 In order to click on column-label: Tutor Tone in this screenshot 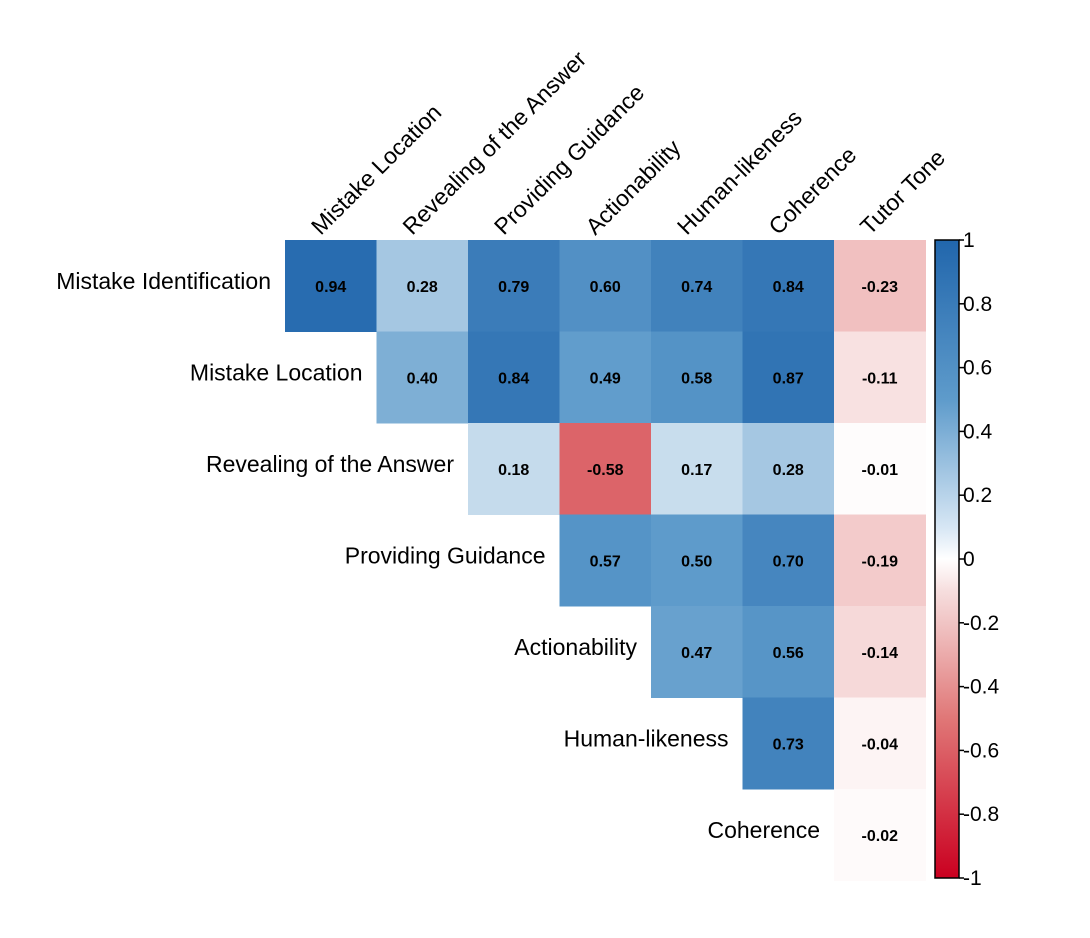, I will do `click(902, 191)`.